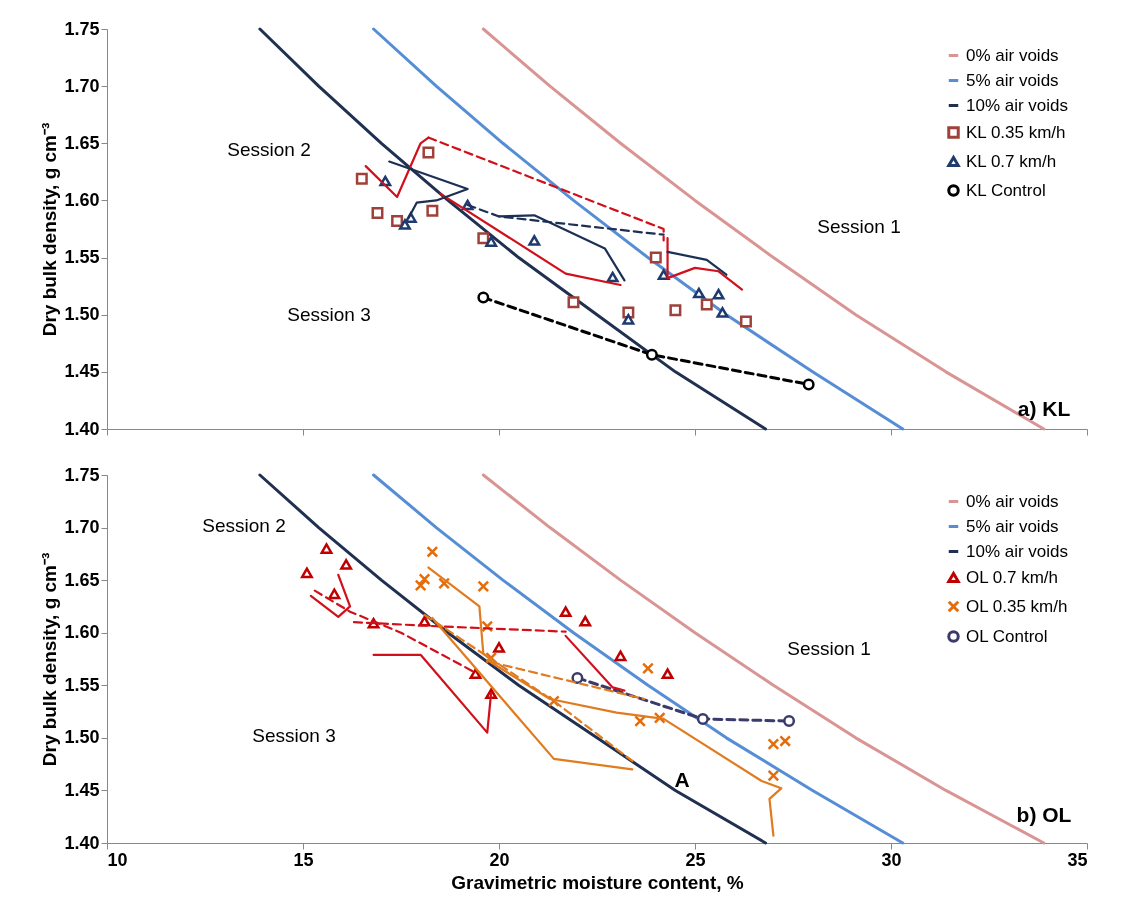 The width and height of the screenshot is (1127, 913). Describe the element at coordinates (1012, 577) in the screenshot. I see `legend-label: OL 0.7 km/h` at that location.